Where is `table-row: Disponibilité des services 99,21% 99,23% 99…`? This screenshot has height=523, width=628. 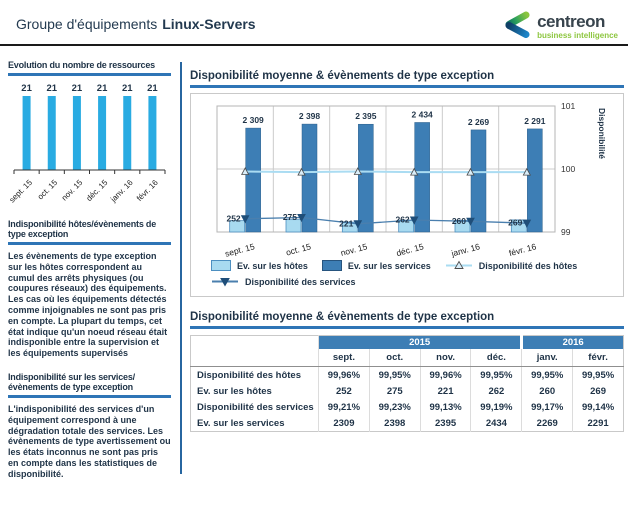 table-row: Disponibilité des services 99,21% 99,23% 99… is located at coordinates (407, 407).